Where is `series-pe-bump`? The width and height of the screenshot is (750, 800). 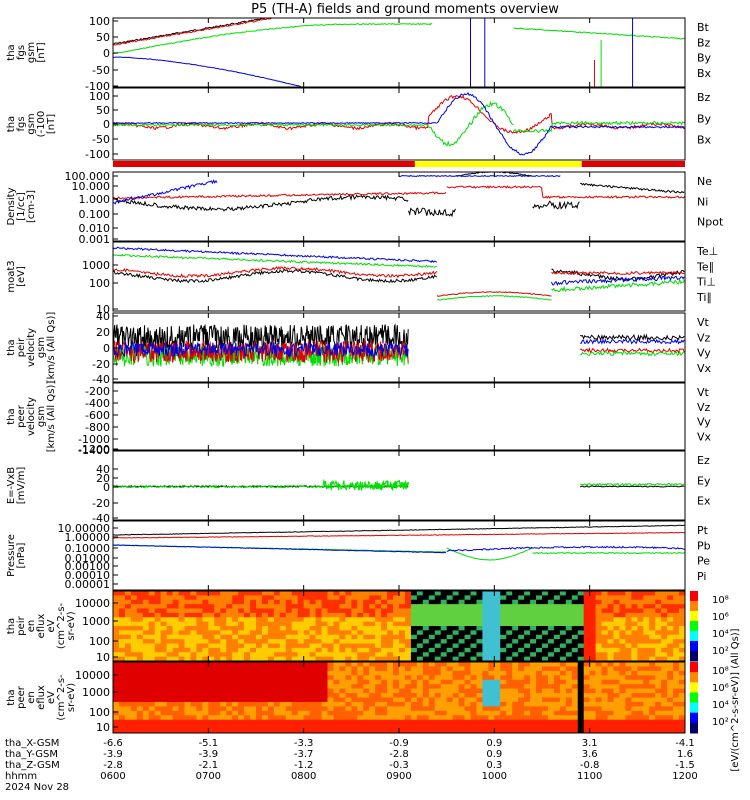
series-pe-bump is located at coordinates (489, 554).